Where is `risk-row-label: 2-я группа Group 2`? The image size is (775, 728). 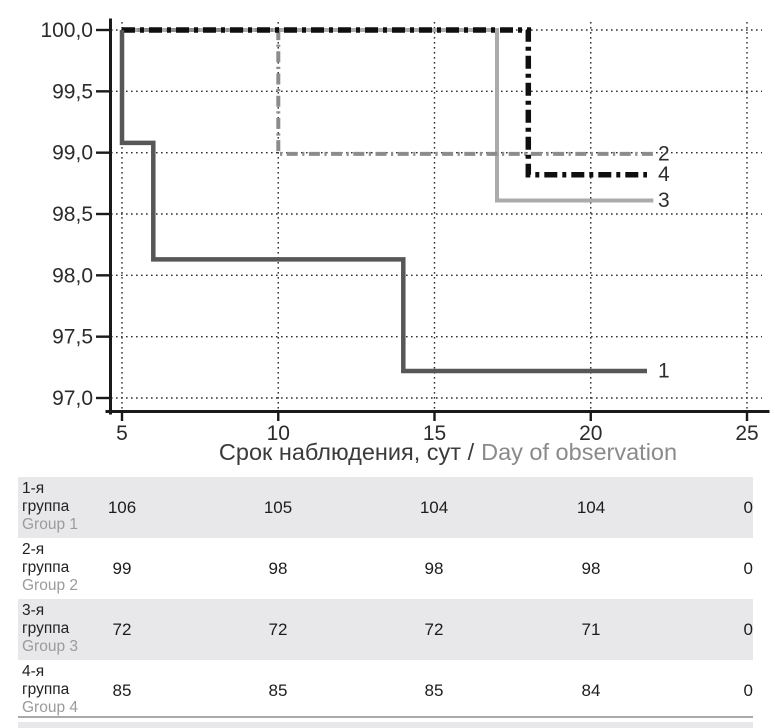
risk-row-label: 2-я группа Group 2 is located at coordinates (50, 568).